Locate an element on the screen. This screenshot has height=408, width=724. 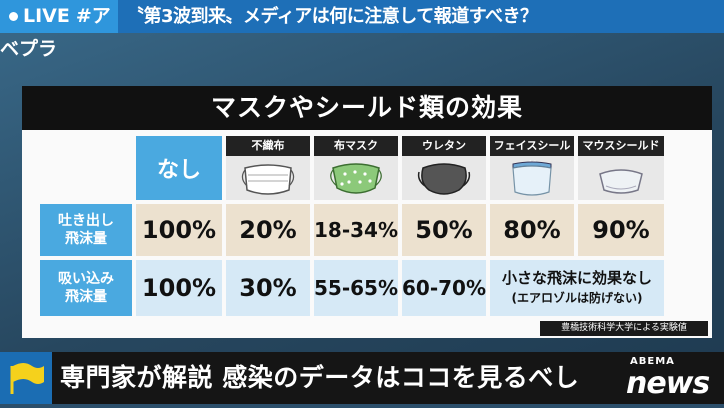
inhale-value-none: 100% is located at coordinates (179, 288).